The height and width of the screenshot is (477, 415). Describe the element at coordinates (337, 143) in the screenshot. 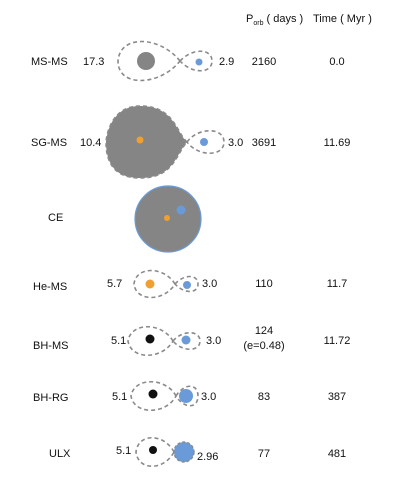

I see `time-value: 11.69` at that location.